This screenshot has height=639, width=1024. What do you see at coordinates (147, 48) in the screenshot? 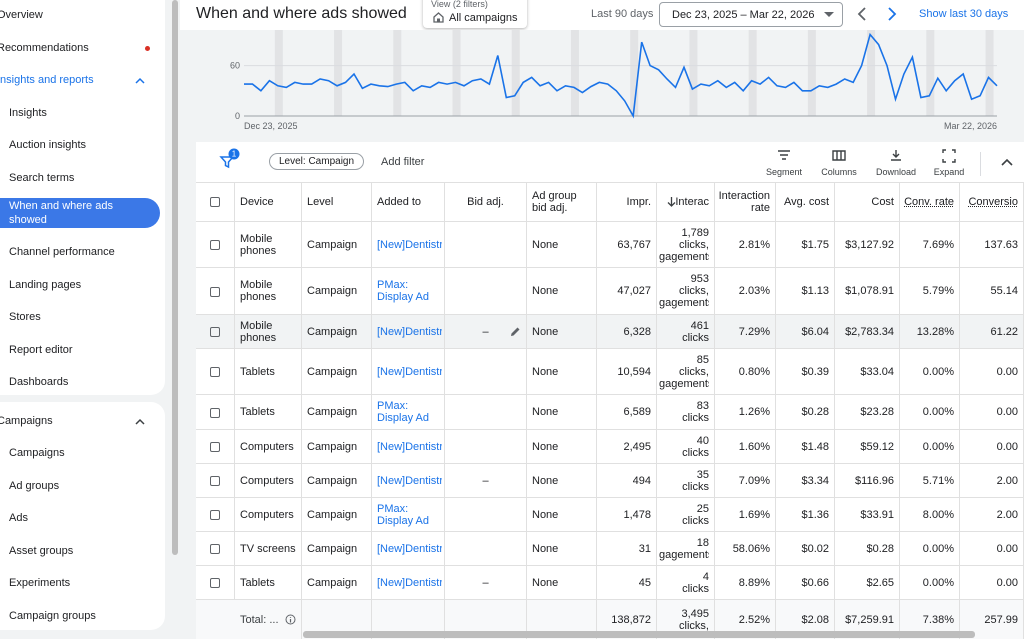
I see `alert-dot` at bounding box center [147, 48].